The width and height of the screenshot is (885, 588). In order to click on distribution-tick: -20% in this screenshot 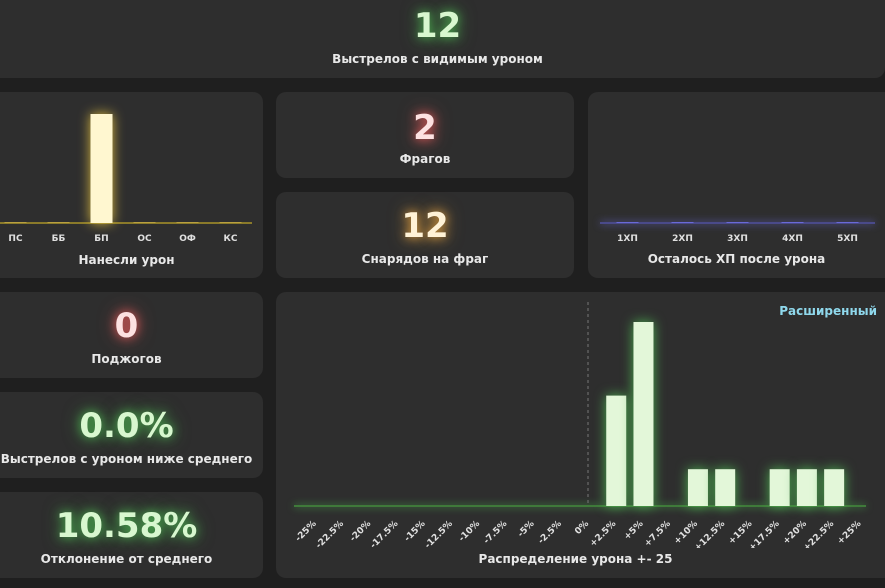, I will do `click(360, 531)`.